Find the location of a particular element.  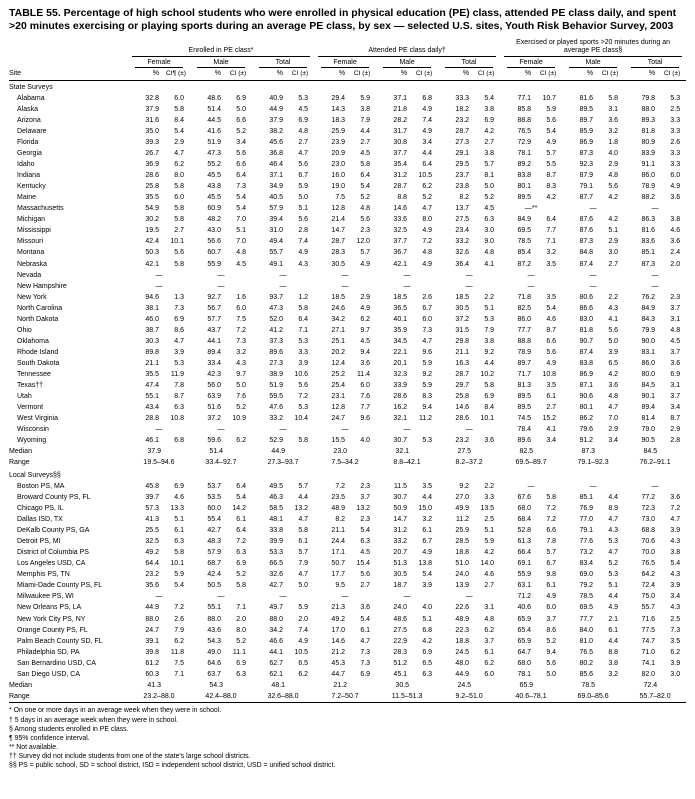

ci-value: 3.7 is located at coordinates (551, 619).